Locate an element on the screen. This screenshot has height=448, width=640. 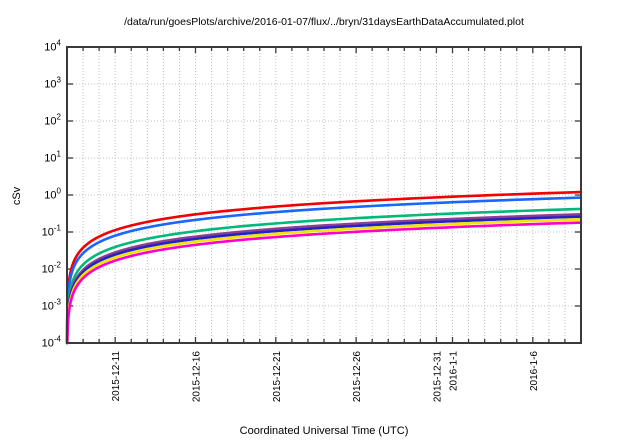
y-axis-label: cSv is located at coordinates (17, 196).